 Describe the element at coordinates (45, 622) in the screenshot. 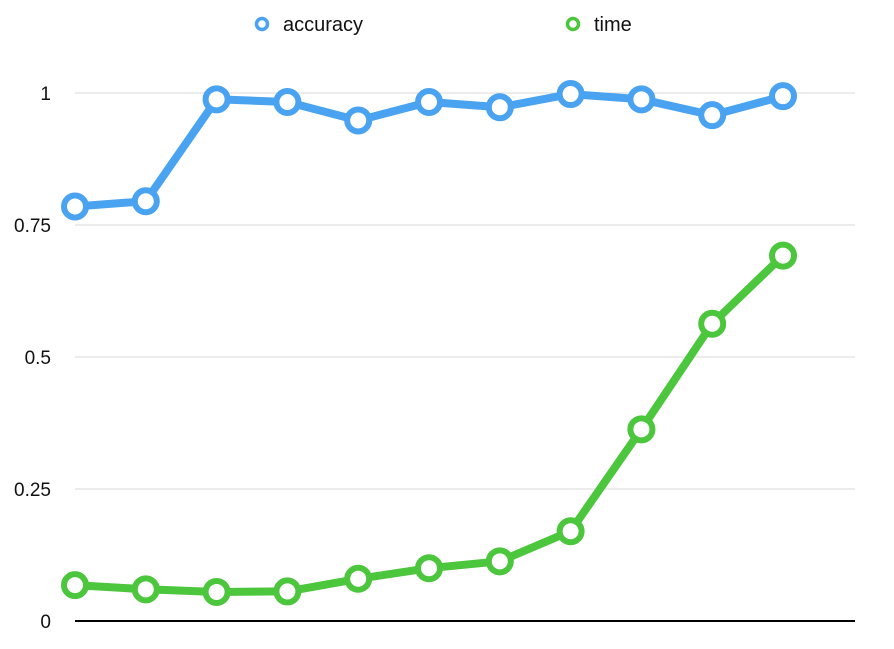

I see `y-tick-label: 0` at that location.